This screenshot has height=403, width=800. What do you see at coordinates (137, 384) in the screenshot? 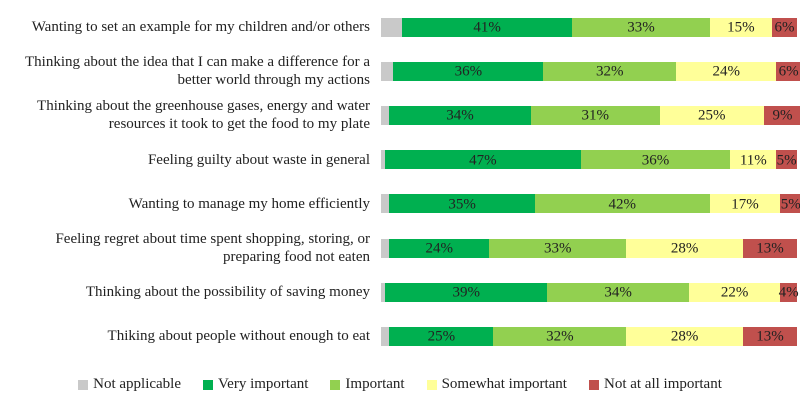
I see `legend-label: Not applicable` at bounding box center [137, 384].